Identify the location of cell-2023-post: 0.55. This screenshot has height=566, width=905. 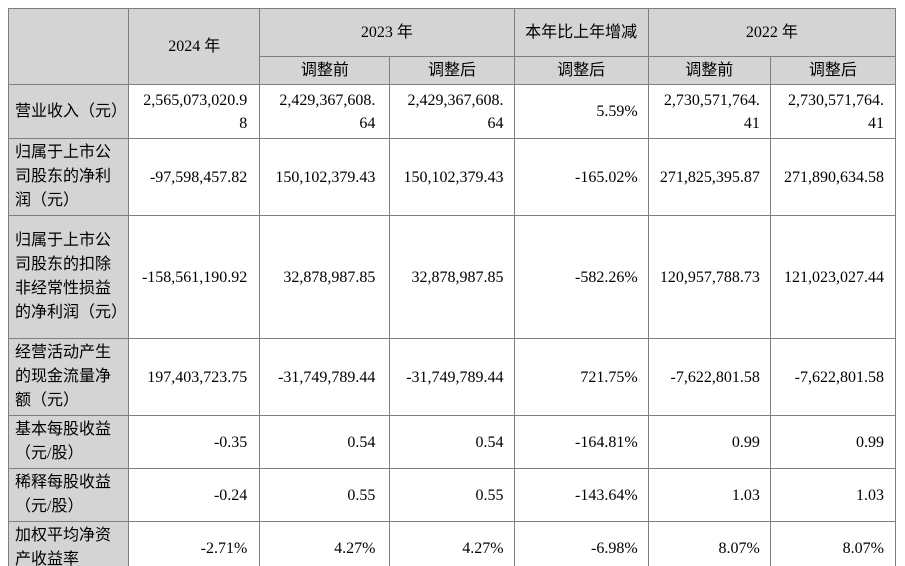
(452, 495).